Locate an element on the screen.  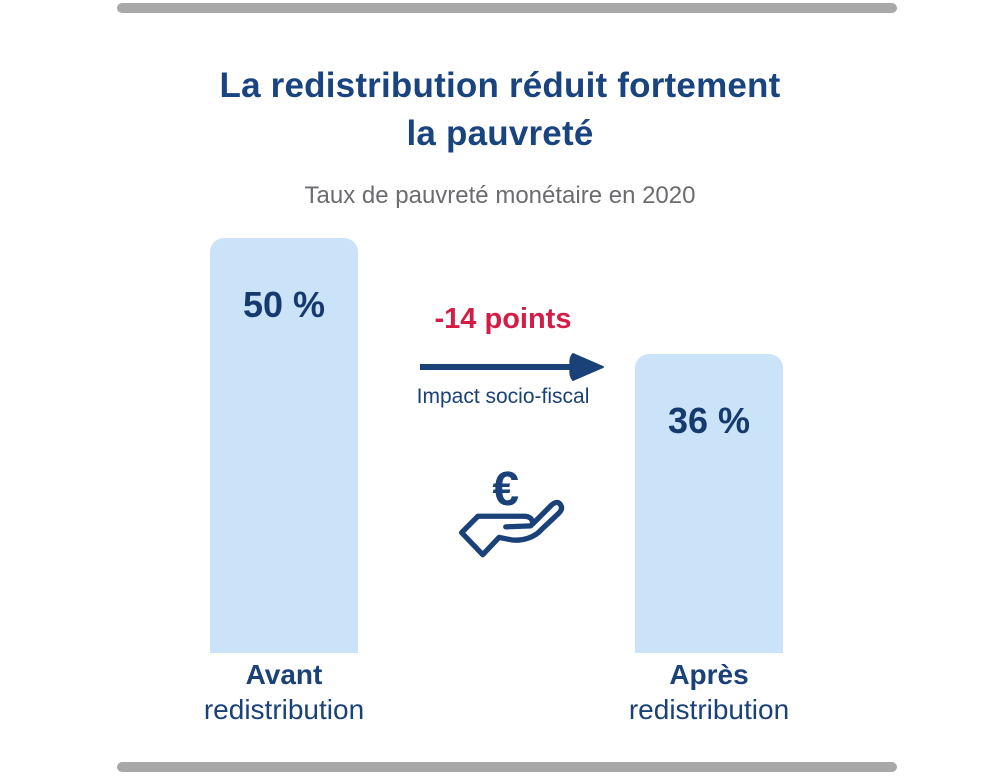
chart-title-line2: la pauvreté is located at coordinates (500, 133).